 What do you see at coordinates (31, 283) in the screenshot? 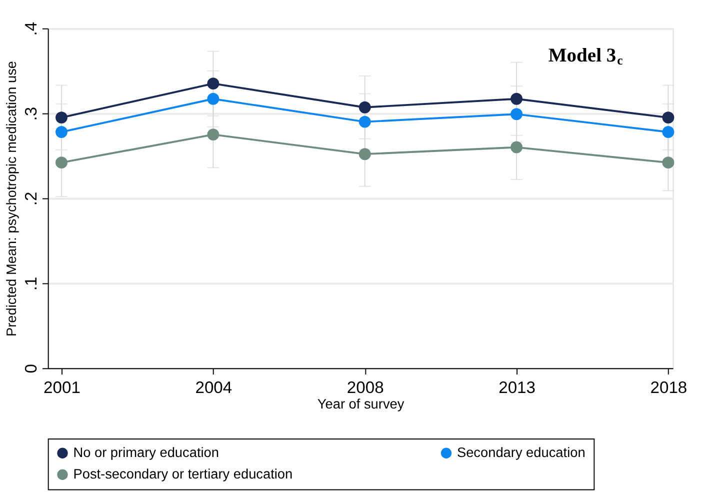
I see `y-tick-label: .1` at bounding box center [31, 283].